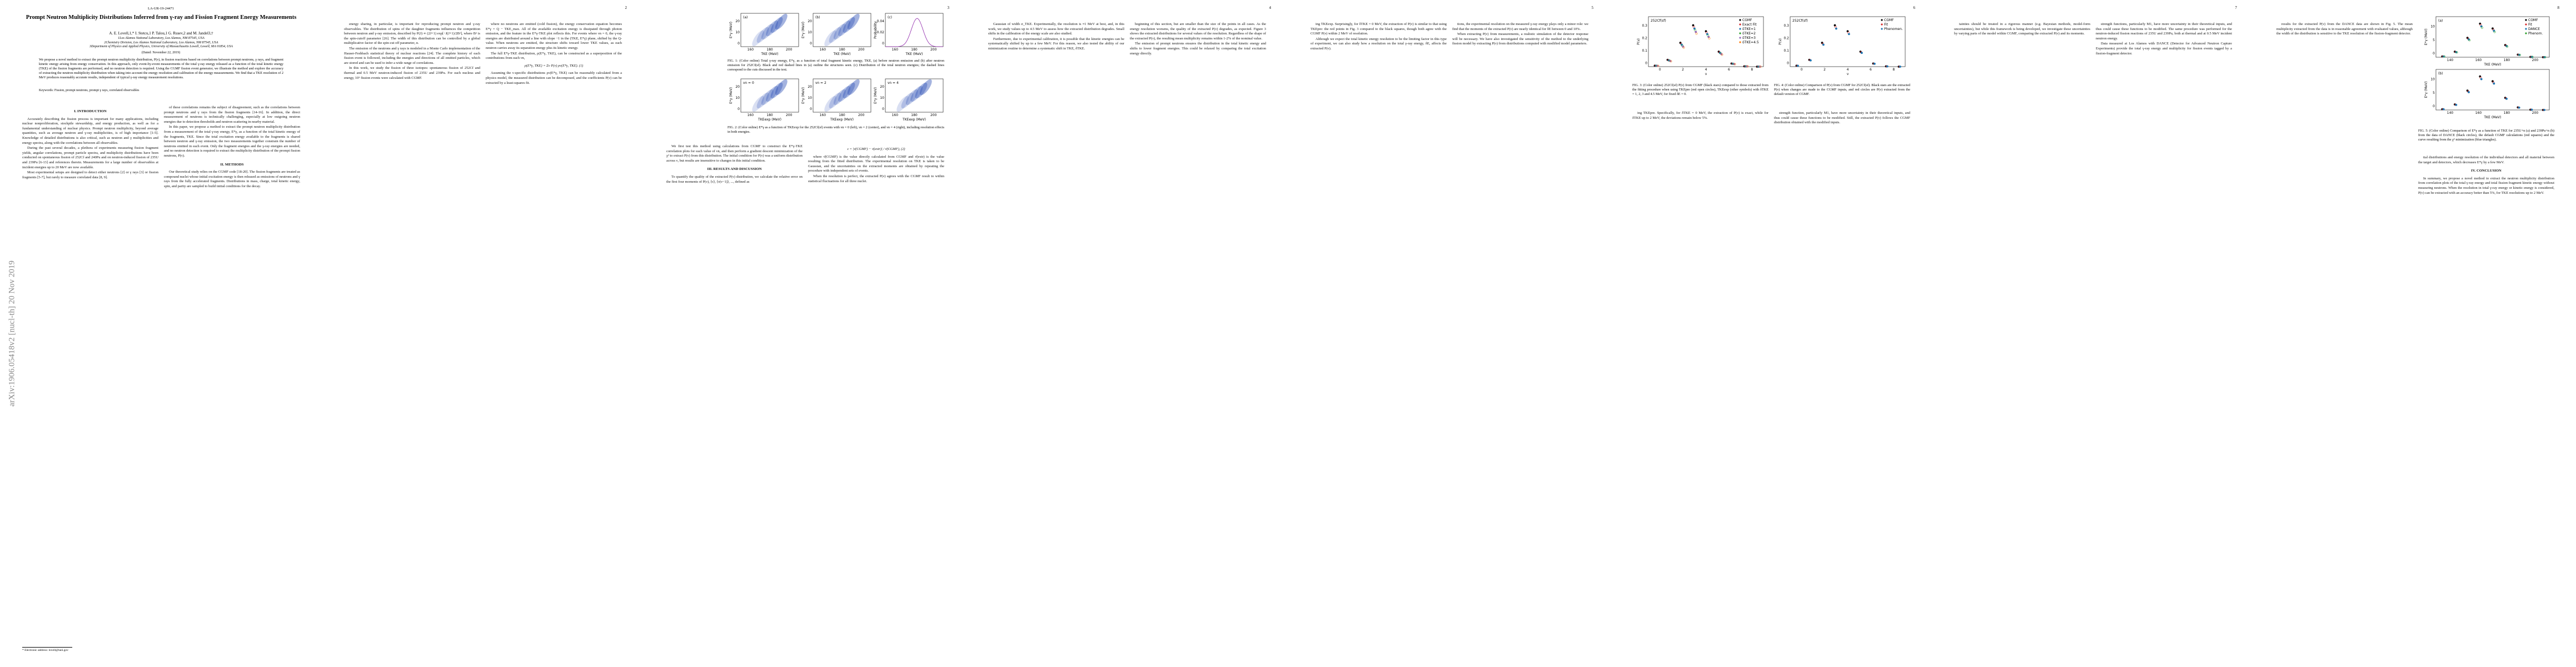  Describe the element at coordinates (1749, 34) in the screenshot. I see `legend-label: δTKE=2` at that location.